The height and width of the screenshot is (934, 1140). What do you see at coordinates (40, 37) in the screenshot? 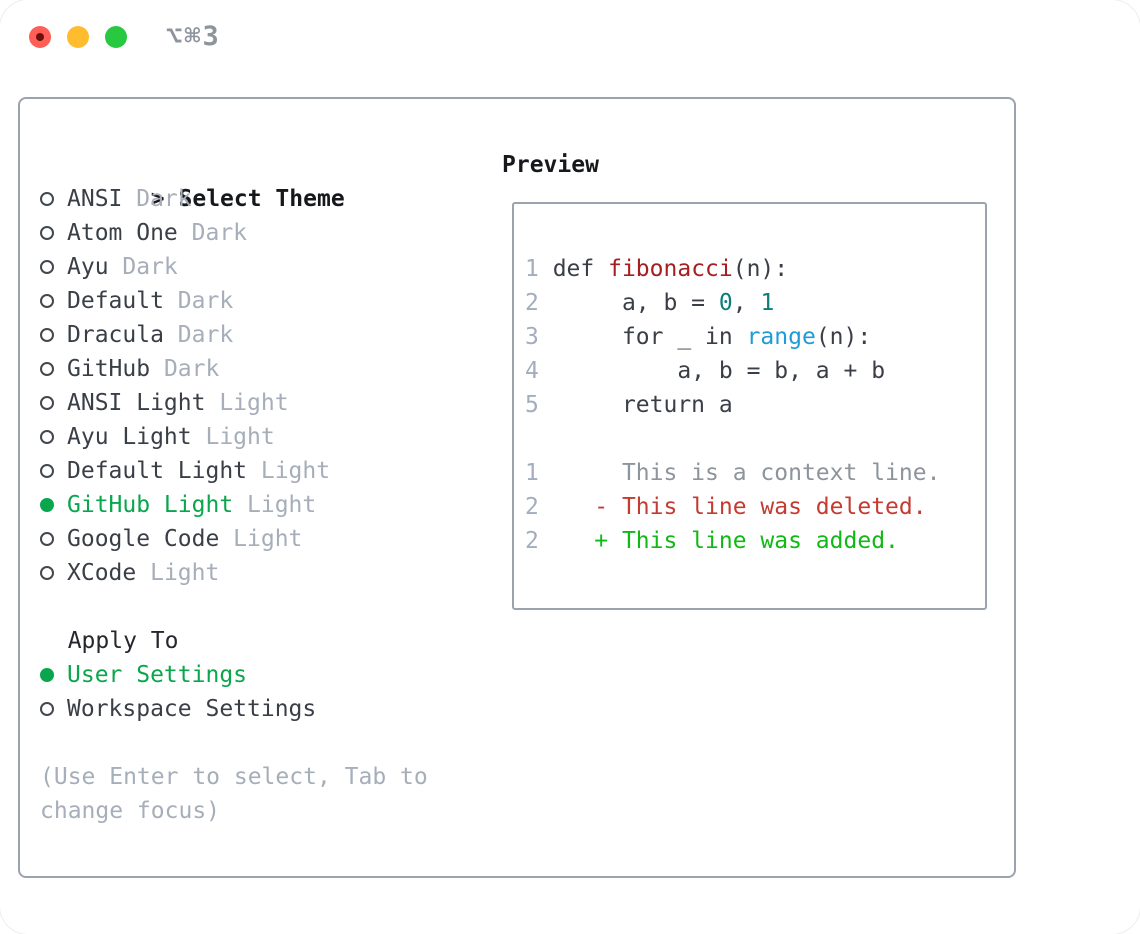
I see `close-button-icon` at bounding box center [40, 37].